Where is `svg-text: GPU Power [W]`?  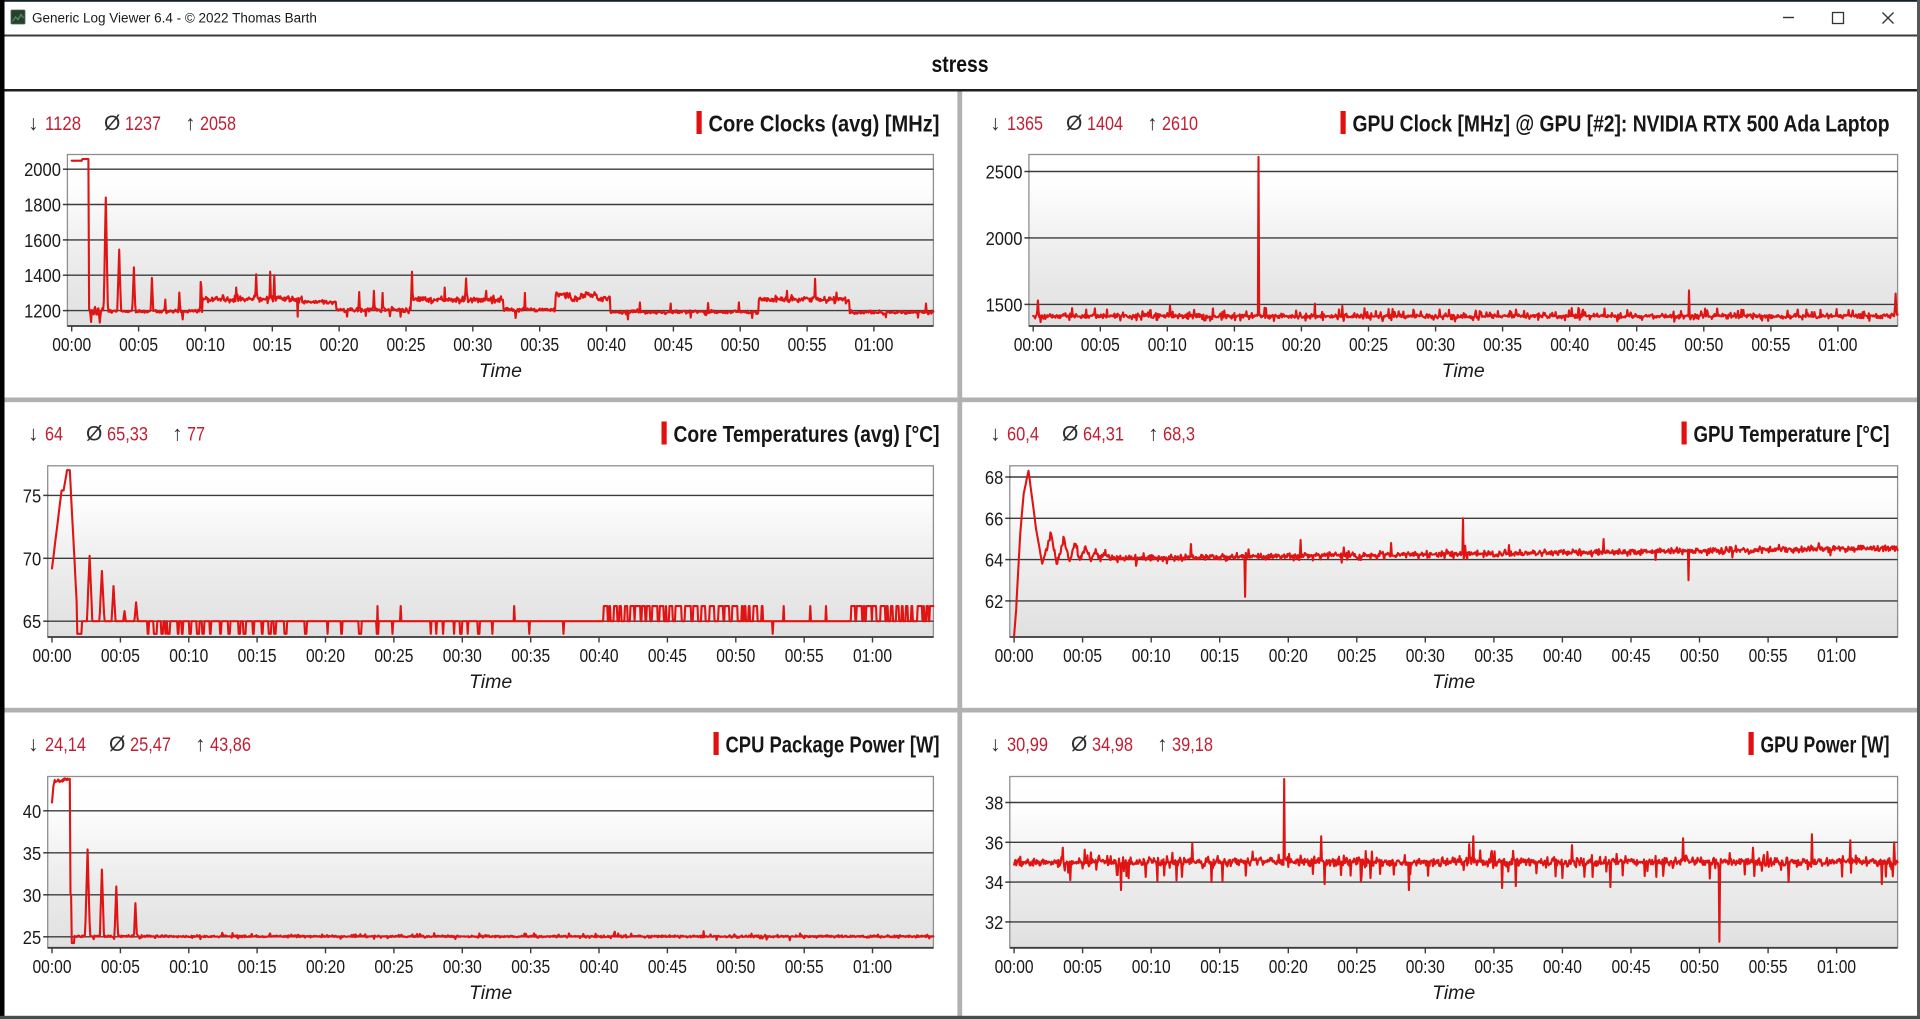 svg-text: GPU Power [W] is located at coordinates (1825, 745).